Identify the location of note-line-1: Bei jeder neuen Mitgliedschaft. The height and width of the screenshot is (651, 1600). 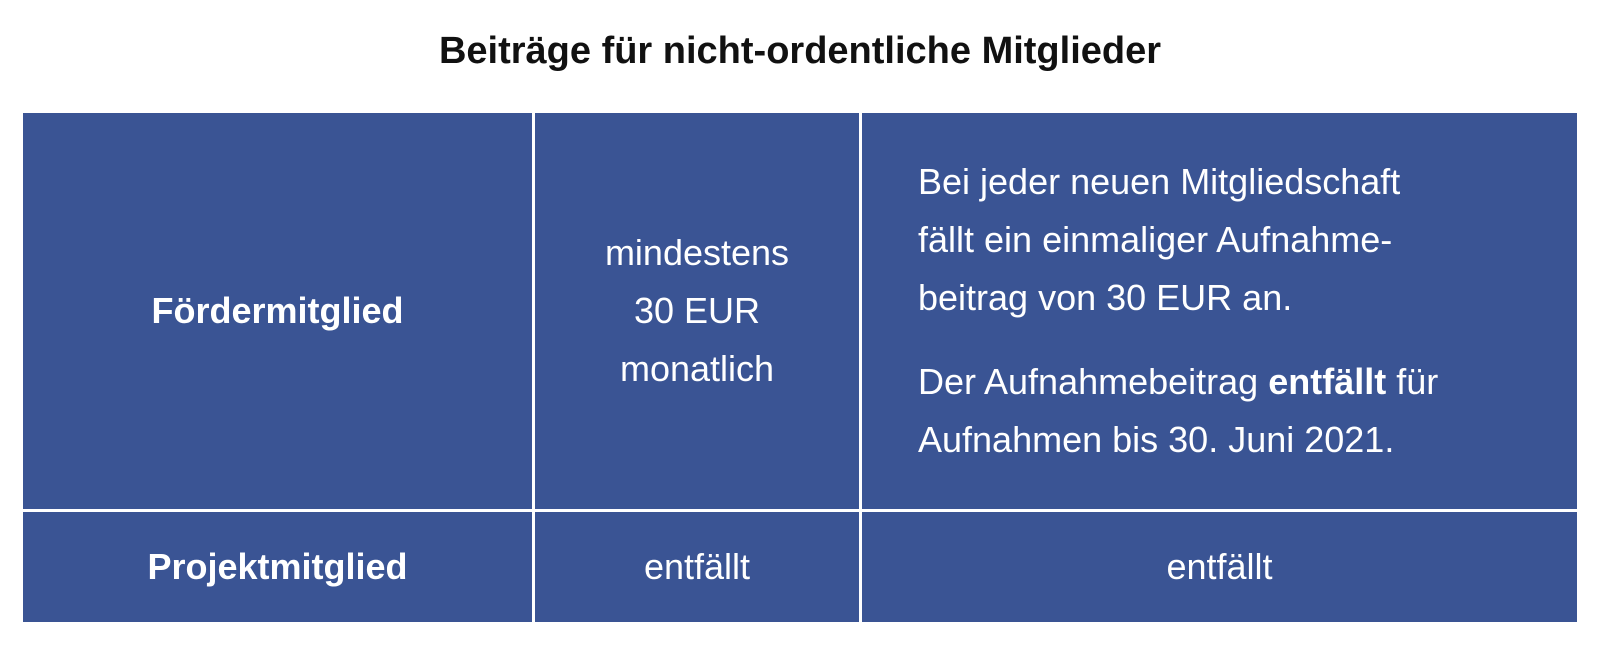
(1159, 181).